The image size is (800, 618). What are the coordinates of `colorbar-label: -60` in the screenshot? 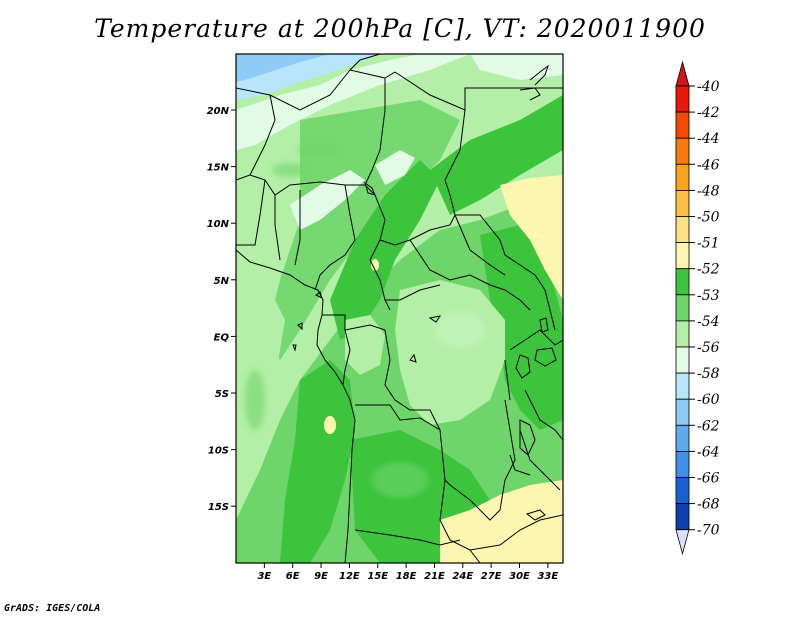 It's located at (708, 400).